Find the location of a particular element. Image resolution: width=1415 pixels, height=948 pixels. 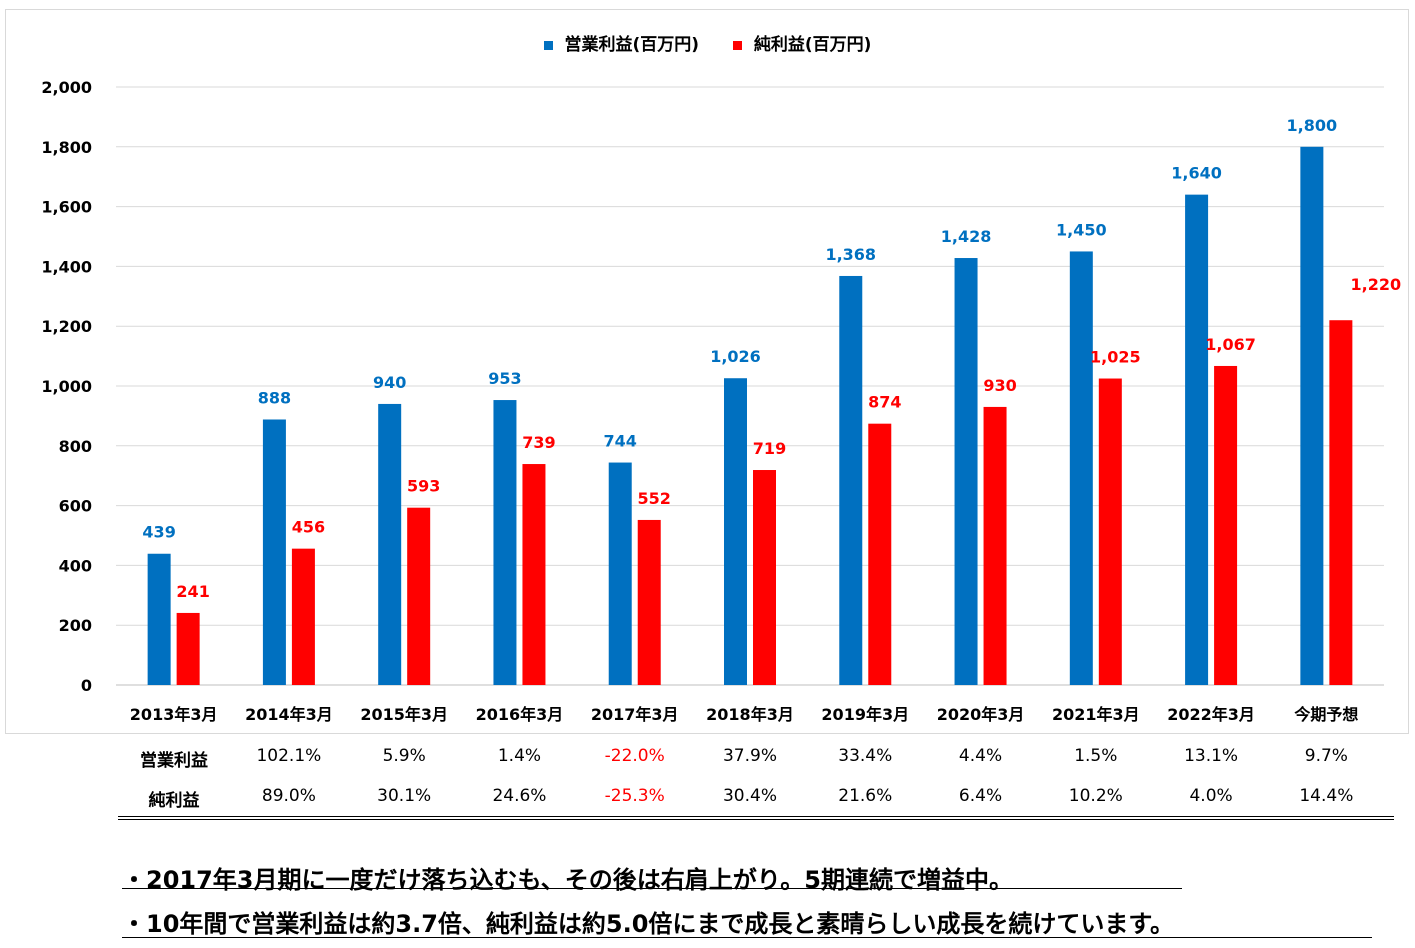

x-tick-label: 2021年3月 is located at coordinates (1096, 714).